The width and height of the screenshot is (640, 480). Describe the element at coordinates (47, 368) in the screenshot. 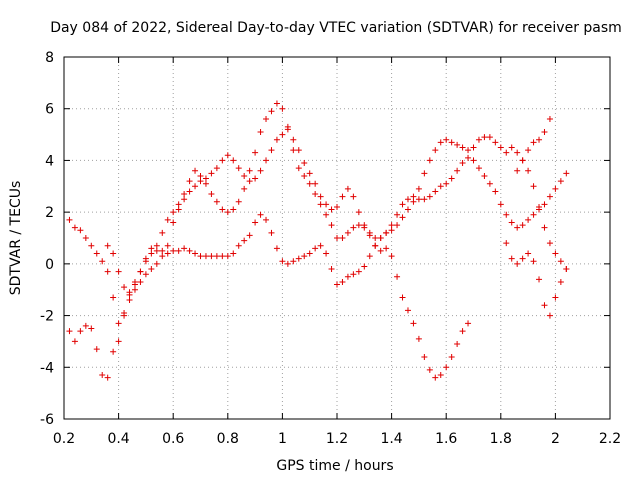

I see `y-tick-label: -4` at that location.